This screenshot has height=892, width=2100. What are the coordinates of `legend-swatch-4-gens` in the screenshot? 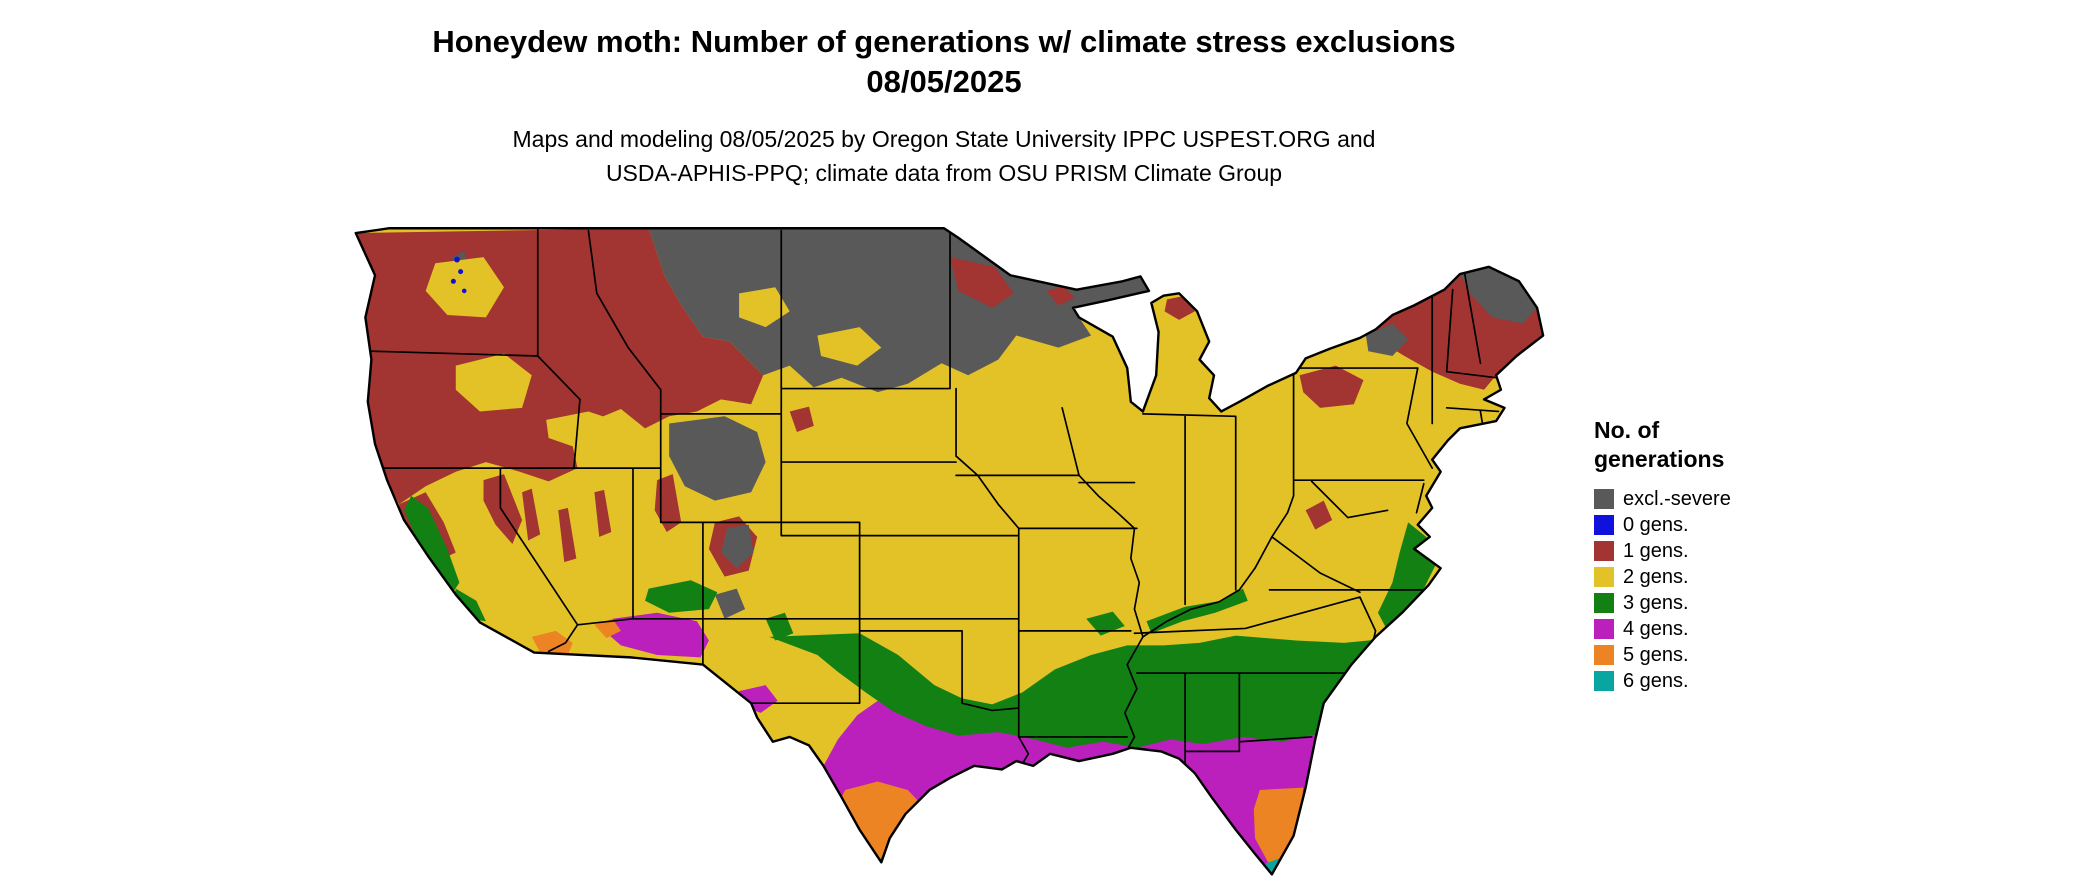 It's located at (1604, 629).